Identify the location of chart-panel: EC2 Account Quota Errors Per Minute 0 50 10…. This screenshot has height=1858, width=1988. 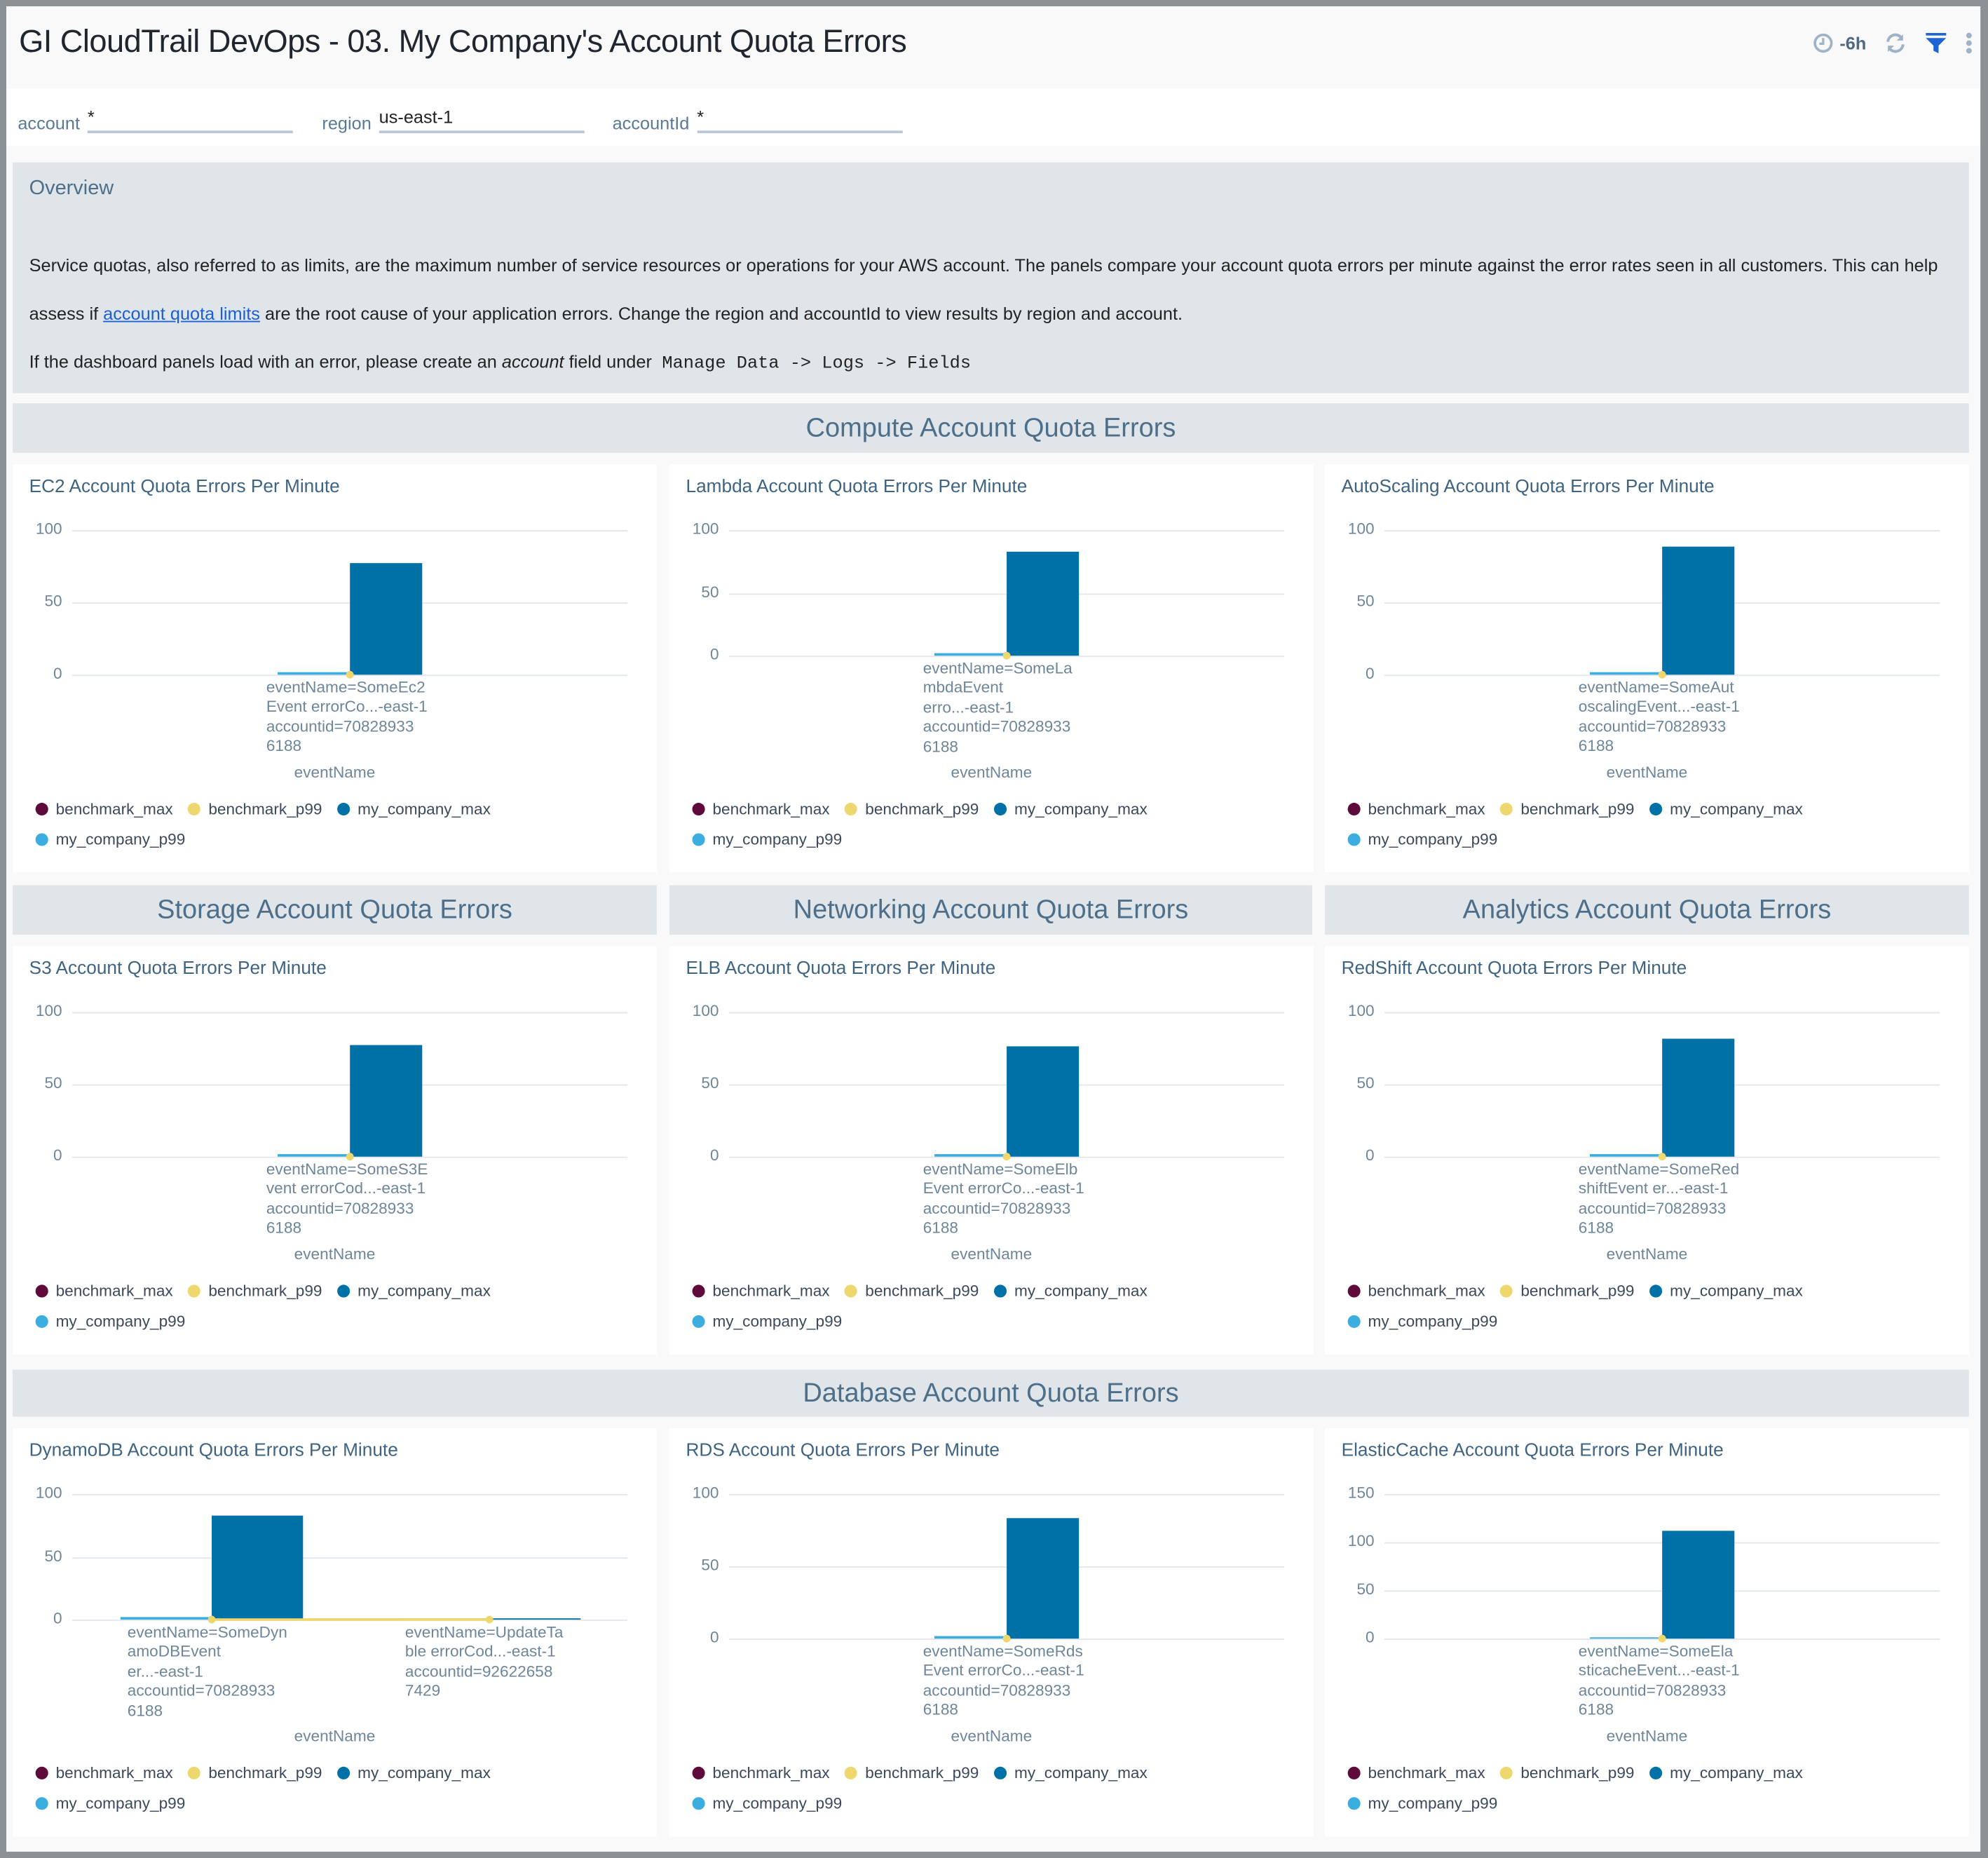
(335, 668).